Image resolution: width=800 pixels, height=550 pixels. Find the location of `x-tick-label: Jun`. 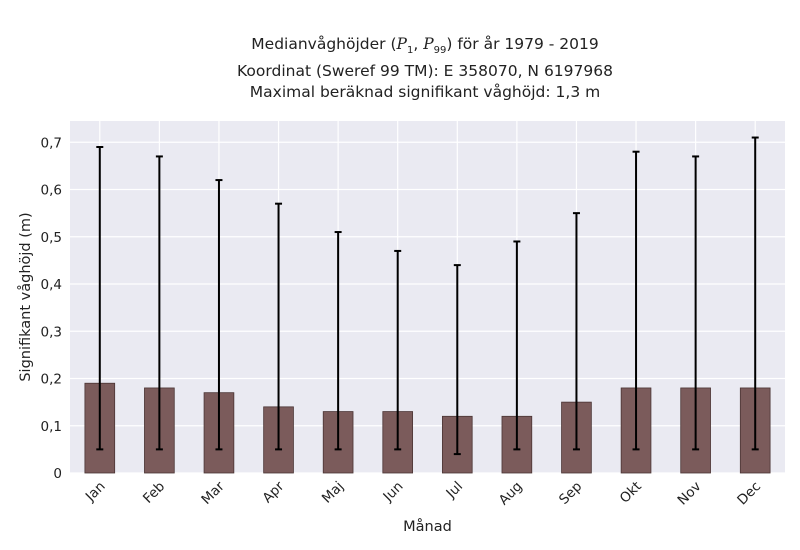

x-tick-label: Jun is located at coordinates (393, 492).